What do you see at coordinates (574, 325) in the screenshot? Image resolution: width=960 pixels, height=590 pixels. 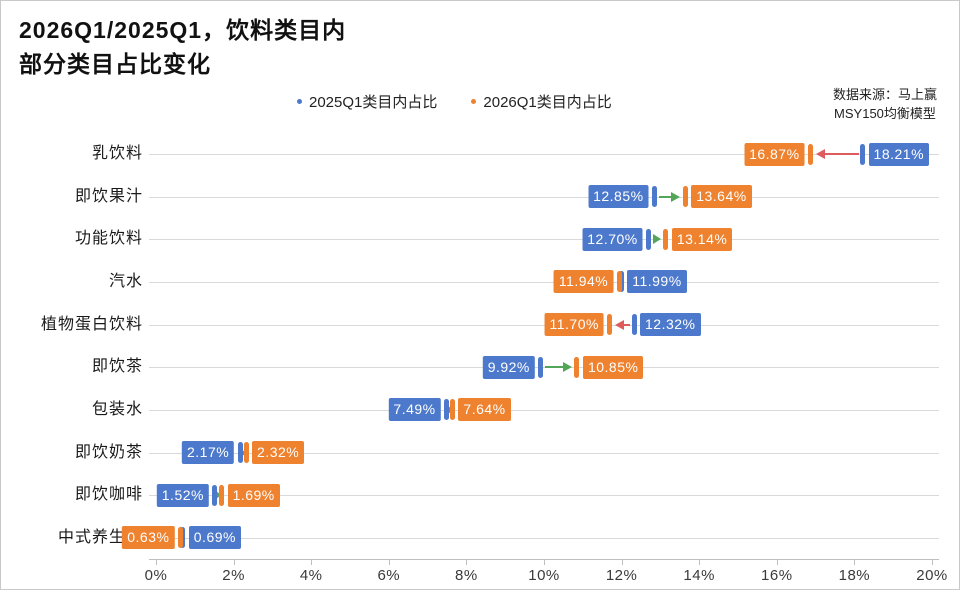 I see `value-label-2026q1: 11.70%` at bounding box center [574, 325].